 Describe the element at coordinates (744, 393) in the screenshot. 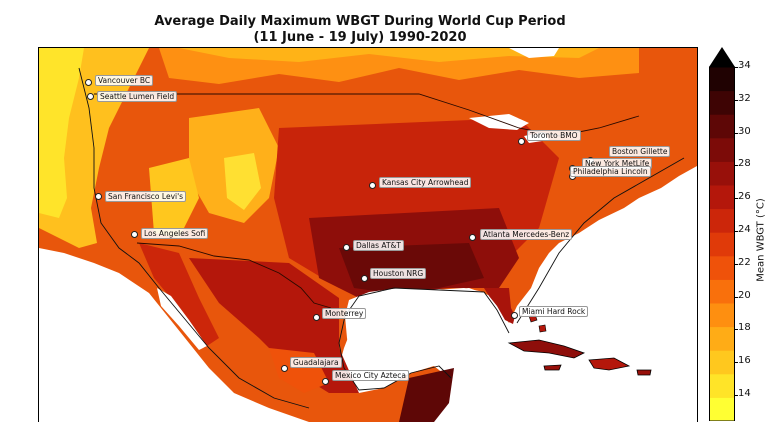

I see `colorbar-tick-label: 14` at that location.